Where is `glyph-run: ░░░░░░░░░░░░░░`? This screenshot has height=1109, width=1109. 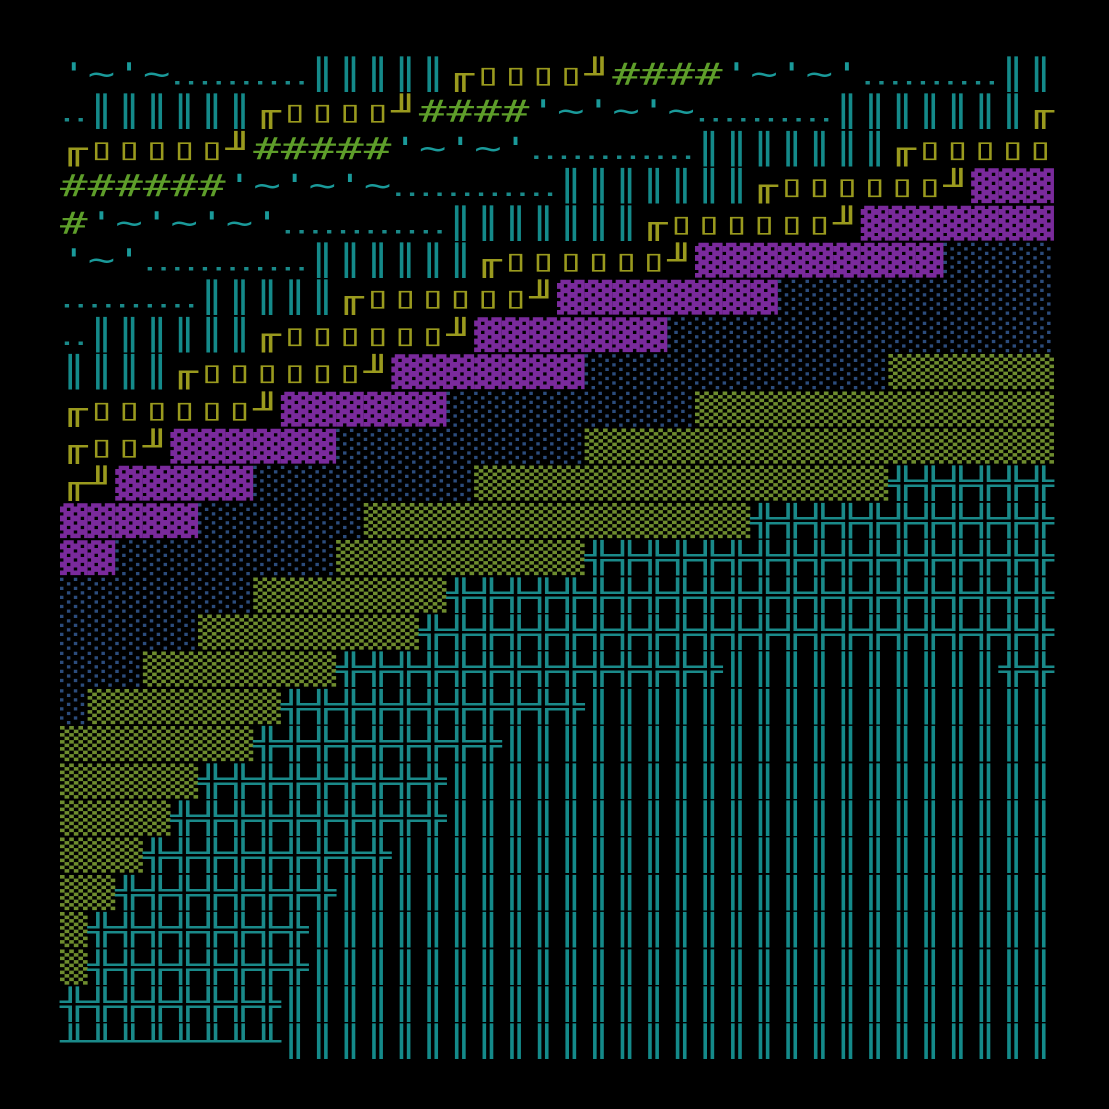 glyph-run: ░░░░░░░░░░░░░░ is located at coordinates (860, 335).